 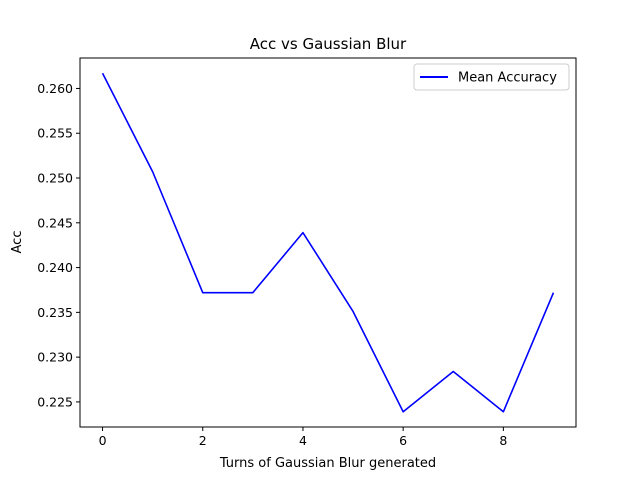 I want to click on legend: Mean Accuracy, so click(x=491, y=77).